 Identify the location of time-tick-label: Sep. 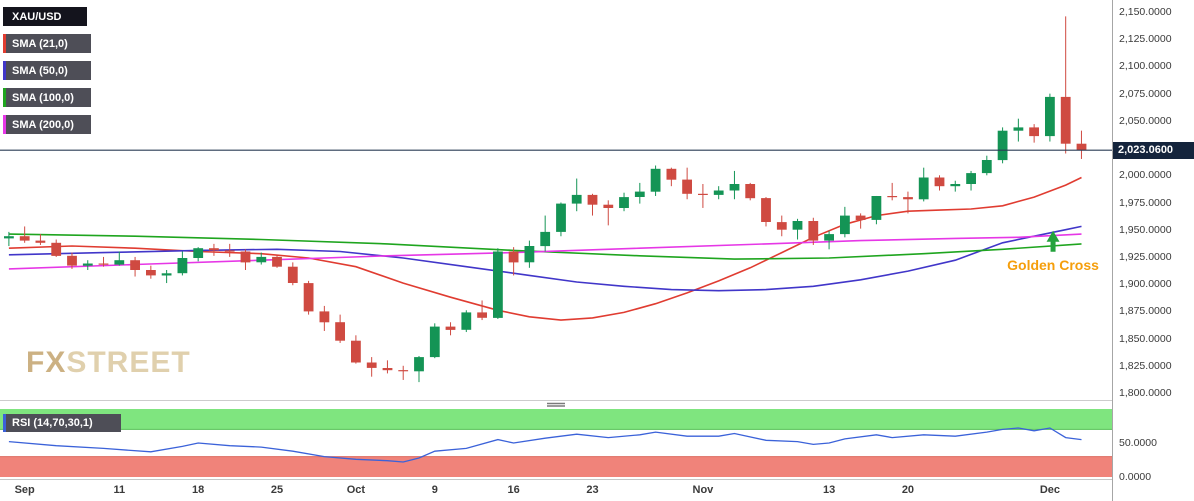
(24, 490).